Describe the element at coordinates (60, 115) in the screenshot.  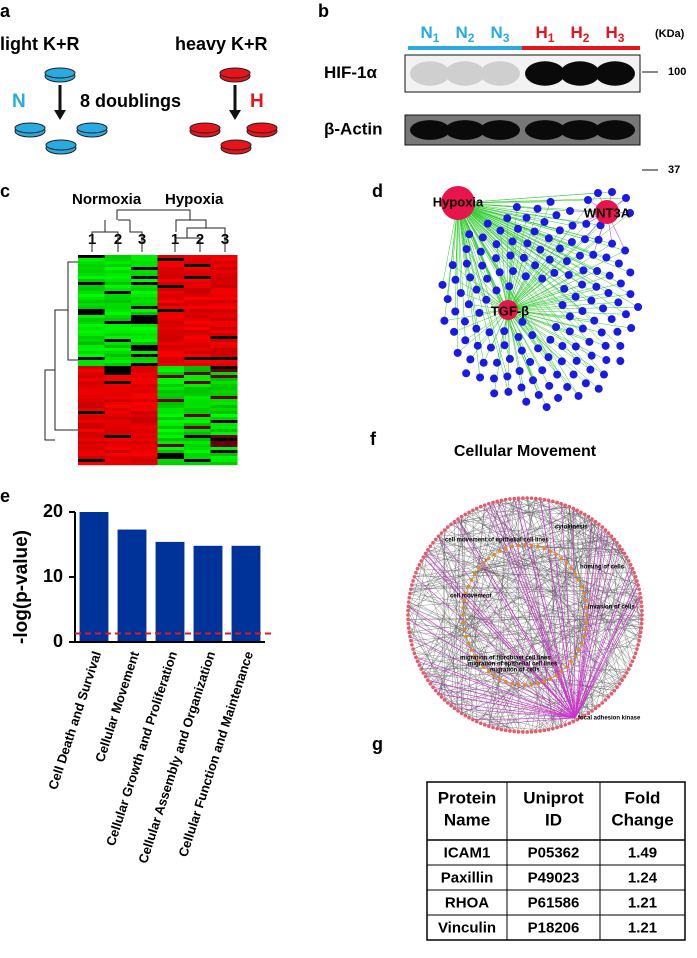
I see `arrowhead` at that location.